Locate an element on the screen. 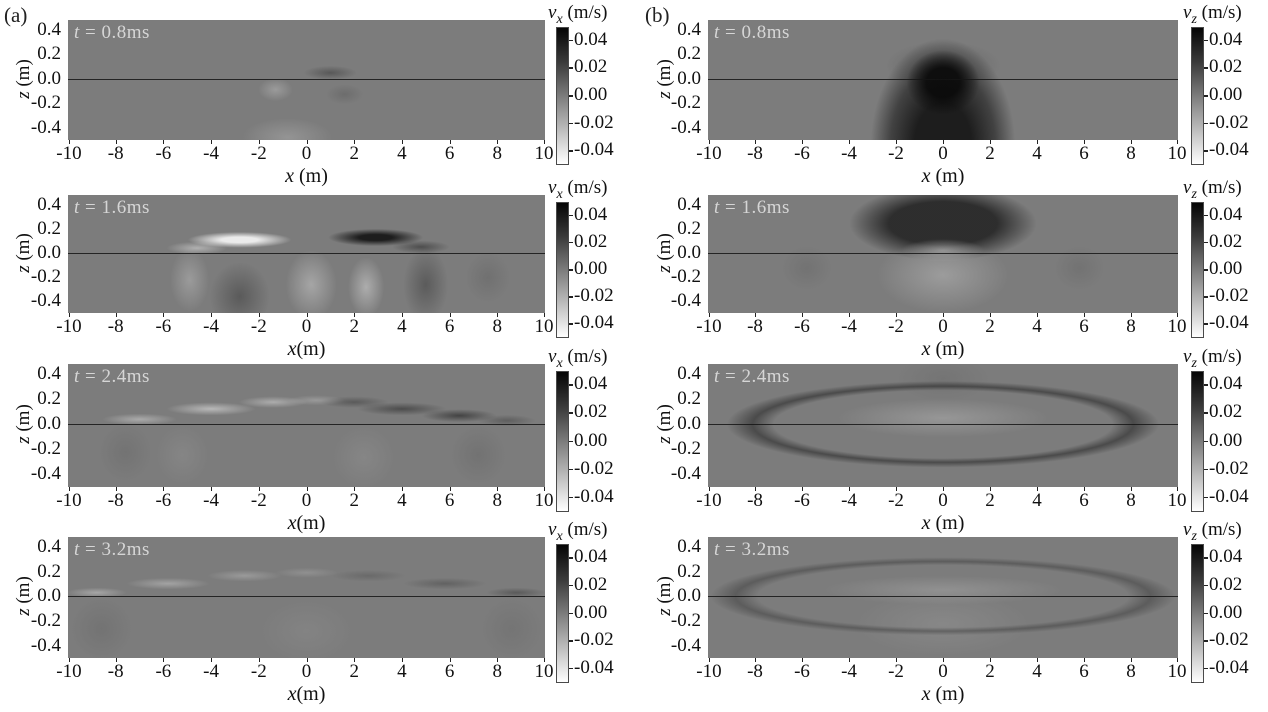 The height and width of the screenshot is (712, 1268). x-tick-label: 2 is located at coordinates (354, 671).